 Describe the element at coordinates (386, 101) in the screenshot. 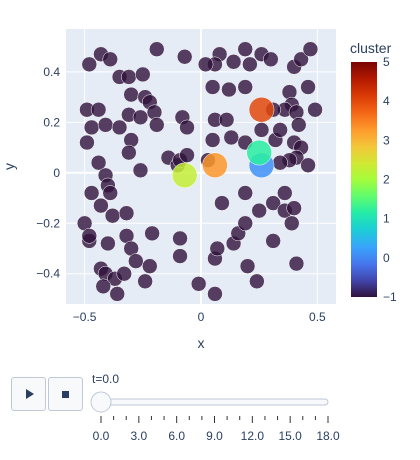

I see `colorbar-tick-label: 4` at that location.